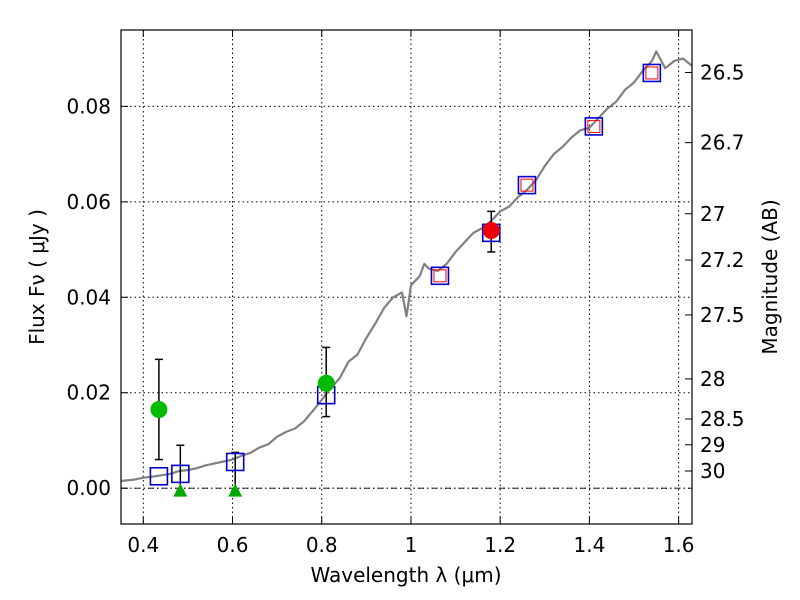  What do you see at coordinates (712, 214) in the screenshot?
I see `magnitude-tick-label: 27` at bounding box center [712, 214].